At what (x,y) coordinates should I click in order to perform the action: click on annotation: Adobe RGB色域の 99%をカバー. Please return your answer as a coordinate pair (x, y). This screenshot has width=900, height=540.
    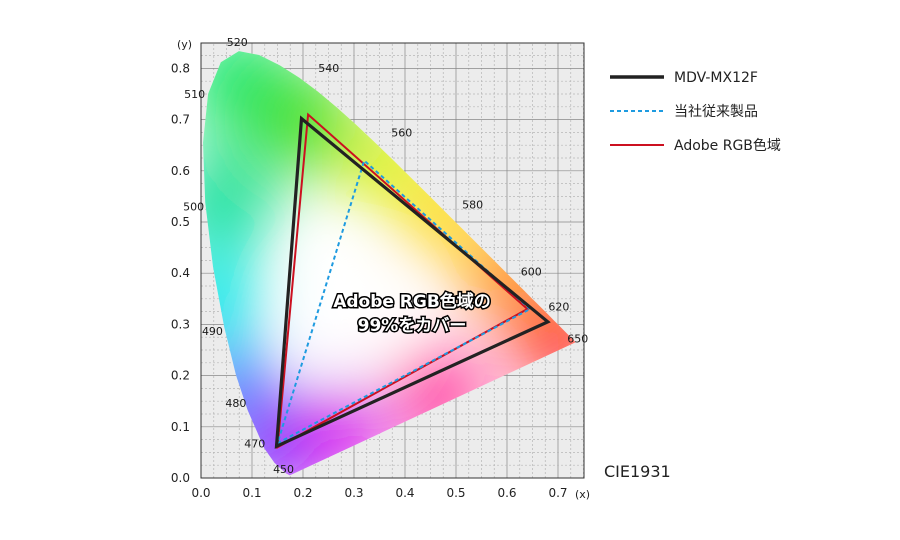
    Looking at the image, I should click on (412, 314).